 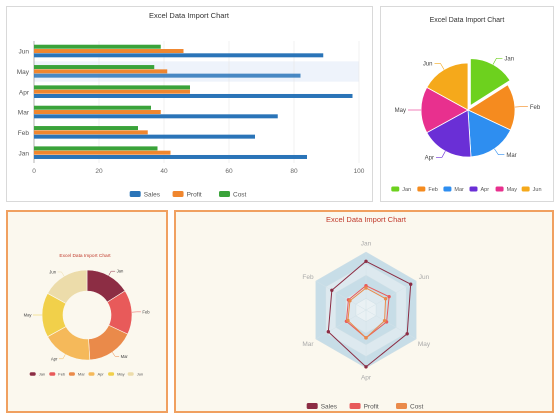 What do you see at coordinates (91, 132) in the screenshot?
I see `bar-profit-feb` at bounding box center [91, 132].